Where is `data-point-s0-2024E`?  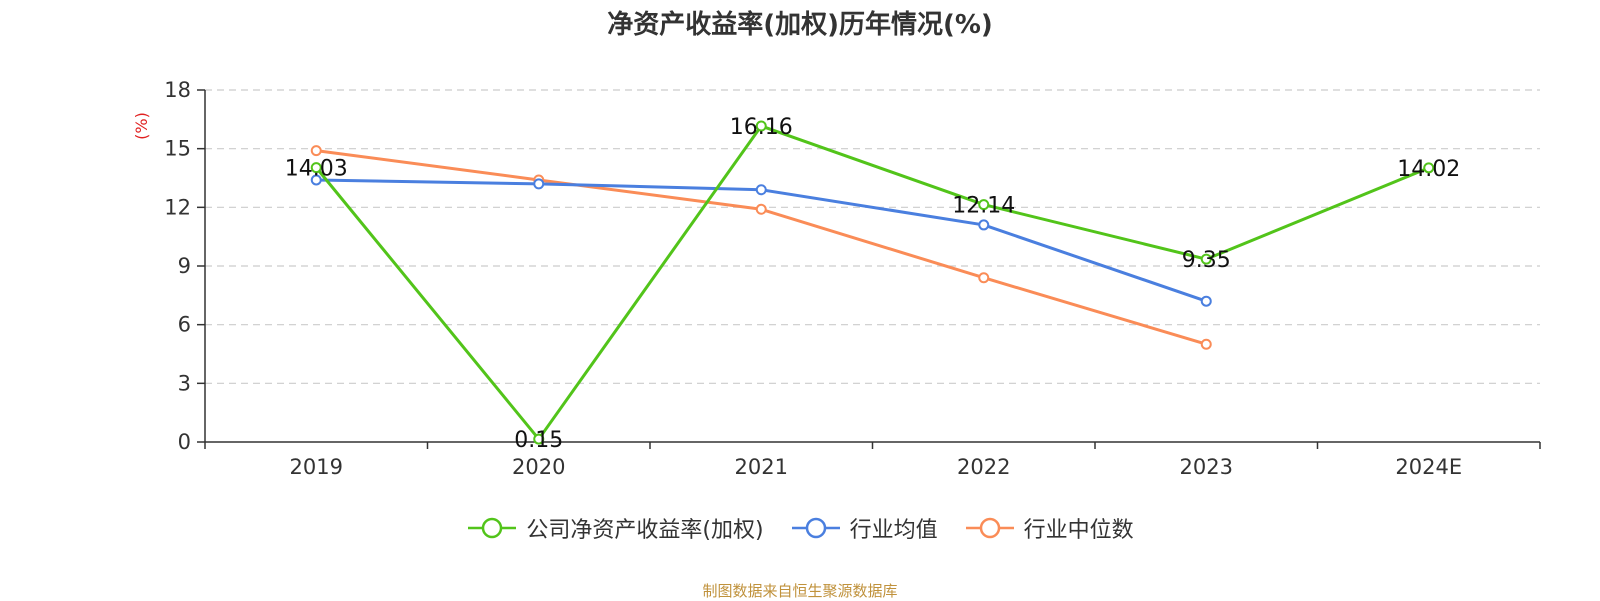 data-point-s0-2024E is located at coordinates (1429, 168).